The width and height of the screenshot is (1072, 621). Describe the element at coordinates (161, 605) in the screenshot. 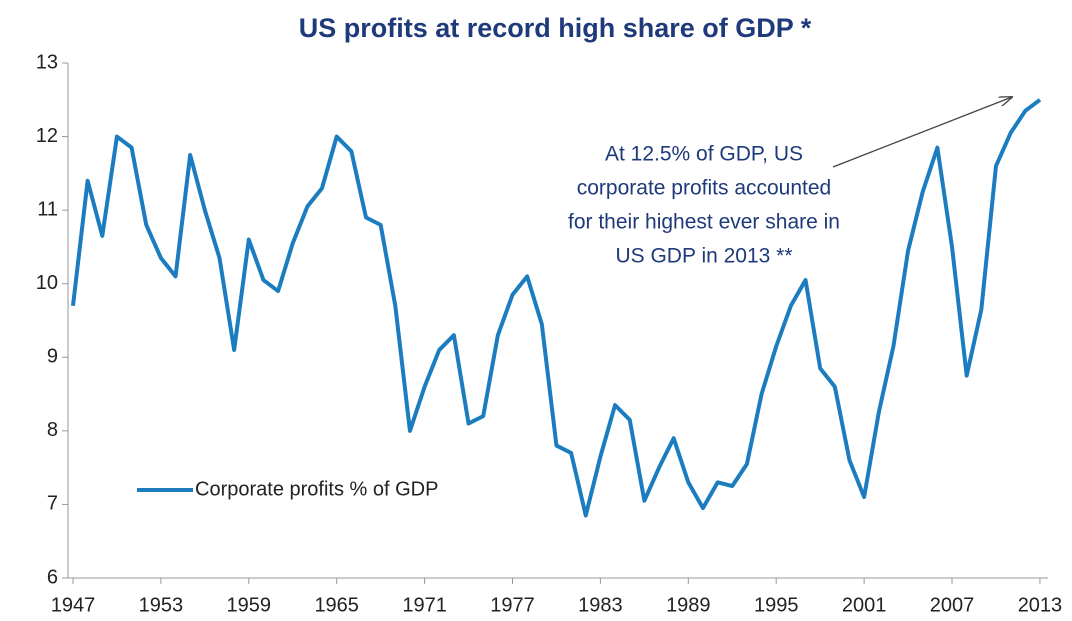

I see `x-tick-label: 1953` at that location.